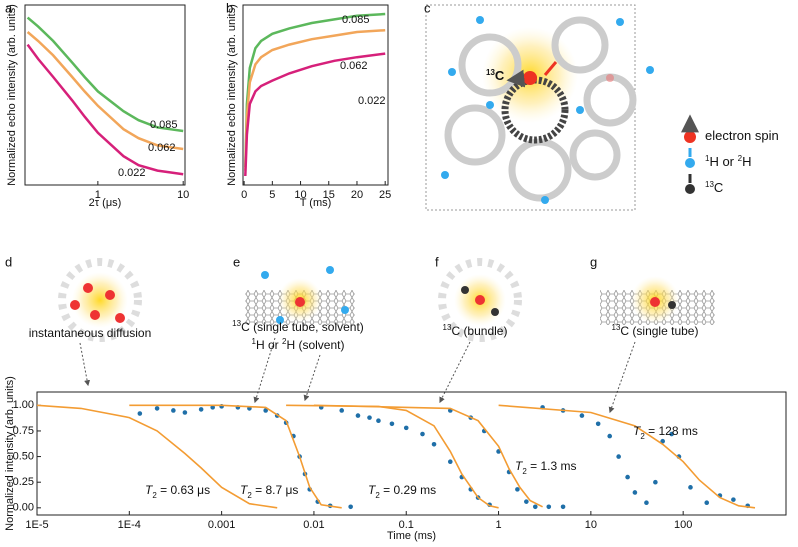 This screenshot has height=547, width=798. I want to click on x-tick-label: 0, so click(244, 195).